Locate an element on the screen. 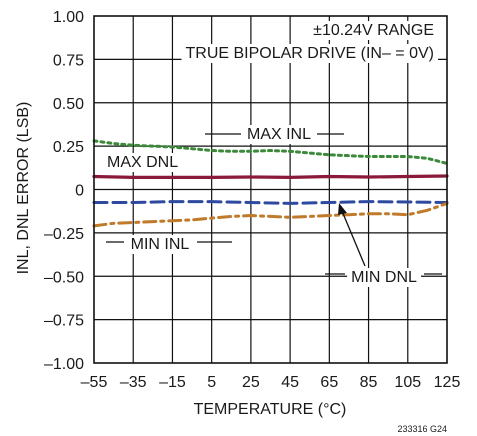  drive-annotation: TRUE BIPOLAR DRIVE (IN– = 0V) is located at coordinates (309, 53).